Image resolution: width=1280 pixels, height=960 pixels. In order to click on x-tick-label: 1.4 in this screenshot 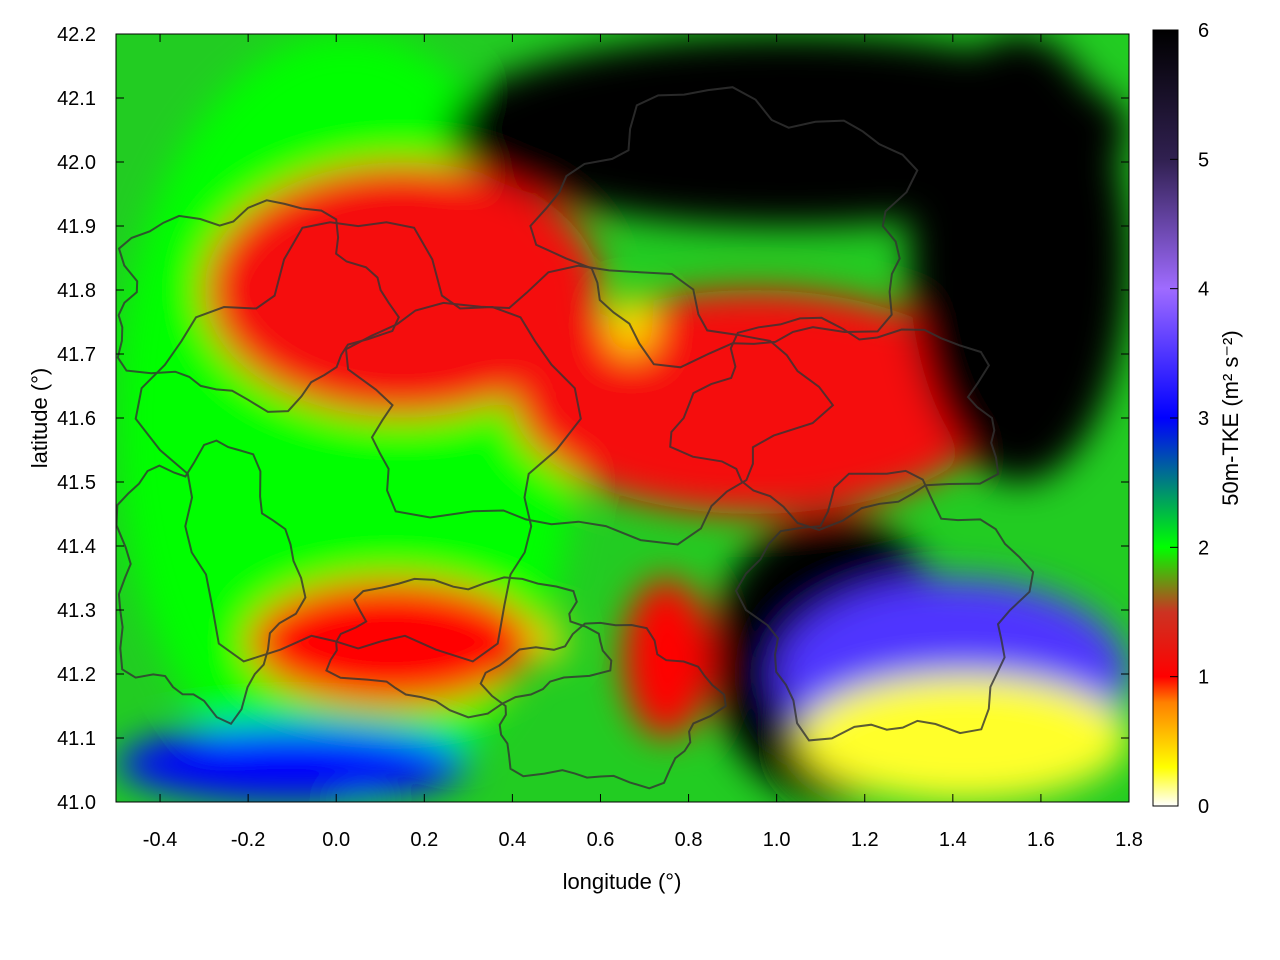, I will do `click(953, 840)`.